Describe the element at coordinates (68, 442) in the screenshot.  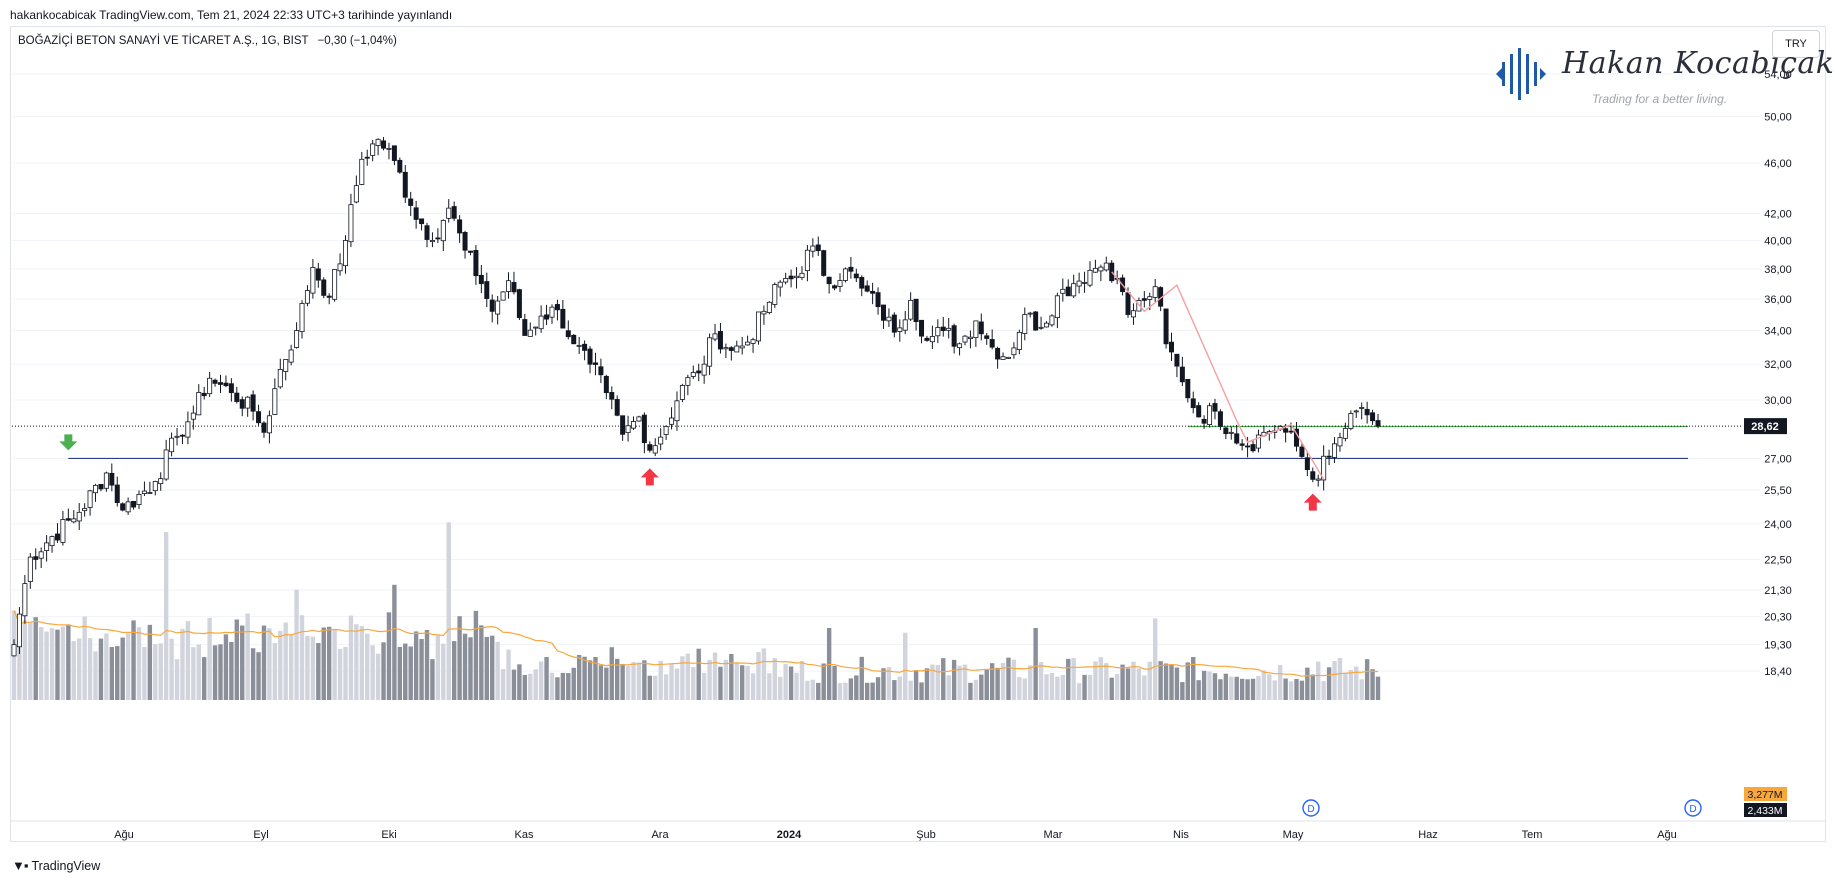
I see `down-arrow-marker` at that location.